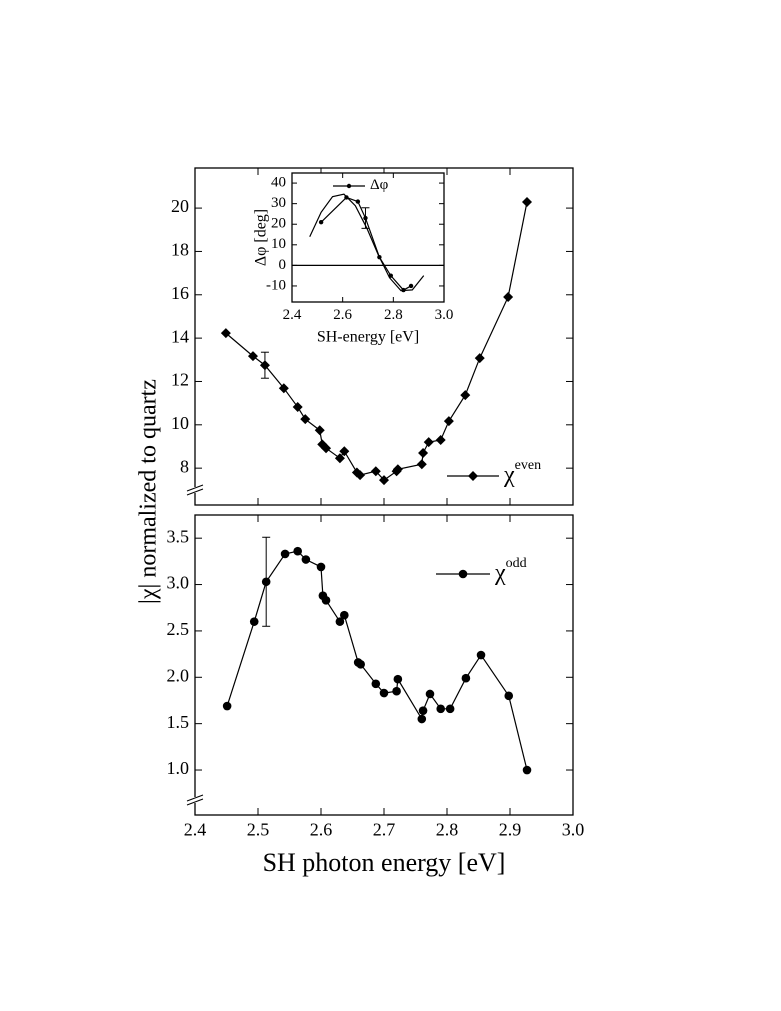  What do you see at coordinates (283, 265) in the screenshot?
I see `y-tick-label: 0` at bounding box center [283, 265].